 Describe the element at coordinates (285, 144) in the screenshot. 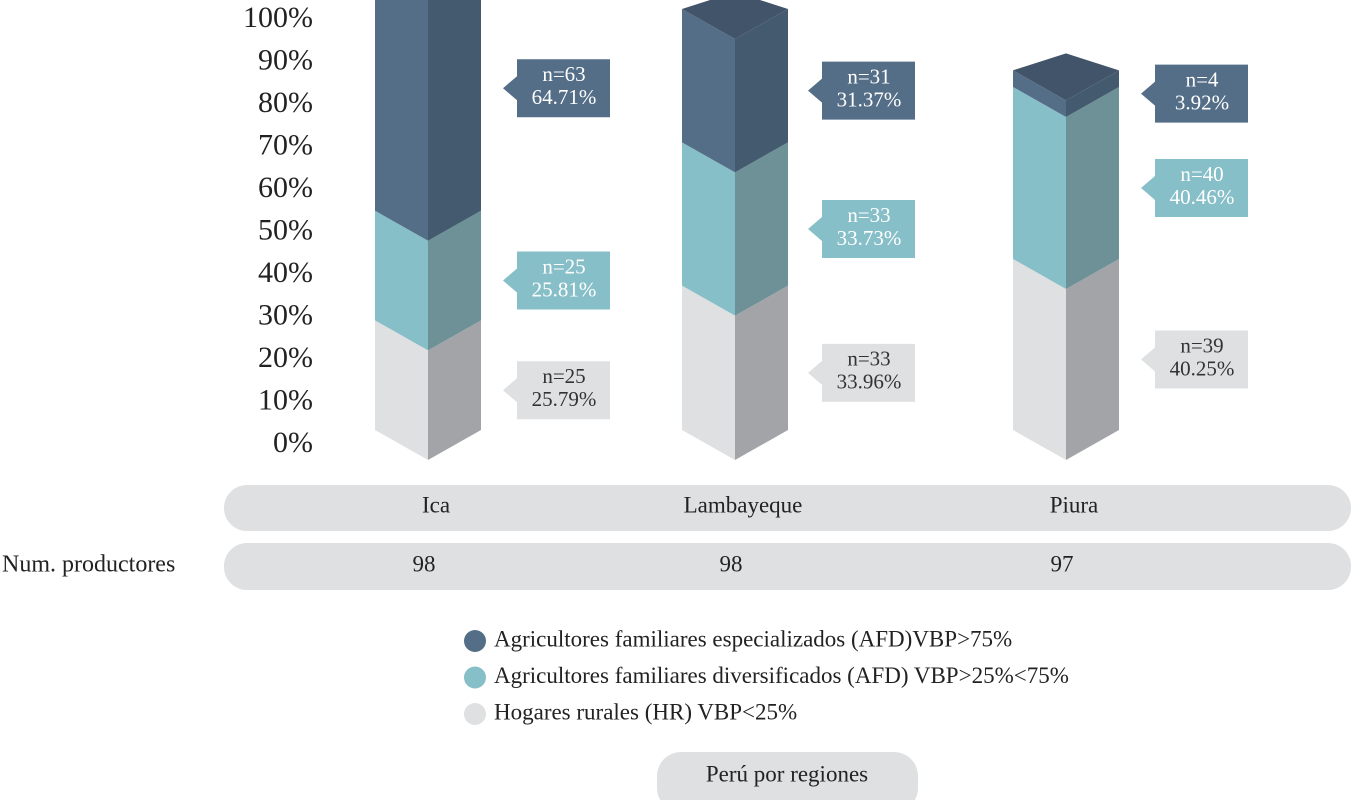

I see `y-tick-label: 70%` at that location.